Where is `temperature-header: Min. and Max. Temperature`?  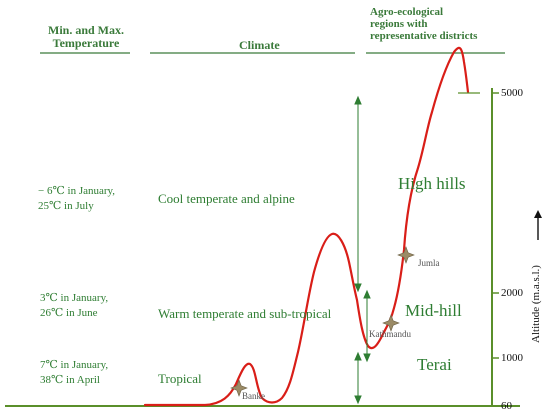
temperature-header: Min. and Max. Temperature is located at coordinates (86, 37).